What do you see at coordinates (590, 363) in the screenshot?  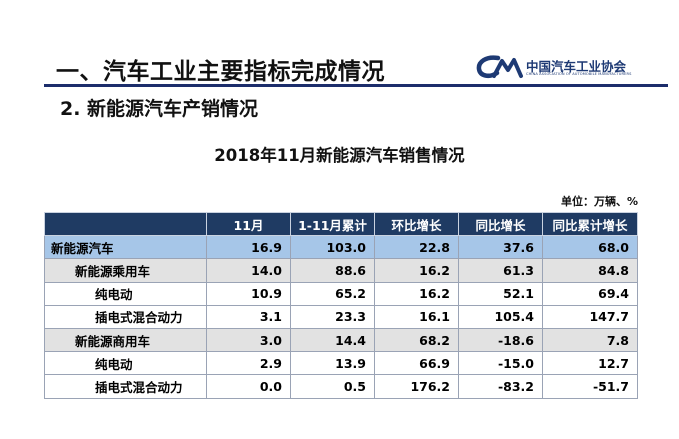 I see `table-cell: 12.7` at bounding box center [590, 363].